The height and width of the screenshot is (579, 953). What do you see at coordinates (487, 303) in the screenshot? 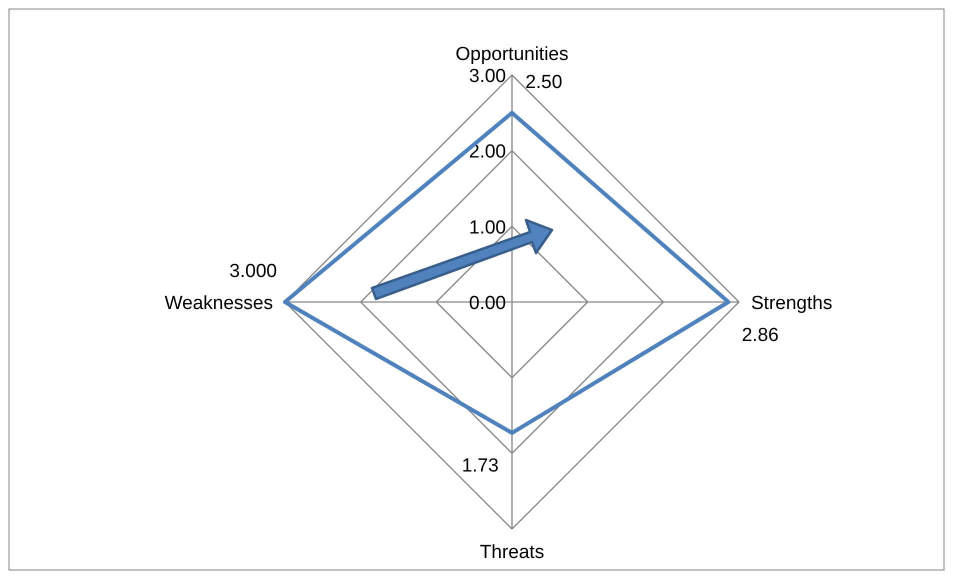
I see `y-tick-label: 0.00` at bounding box center [487, 303].